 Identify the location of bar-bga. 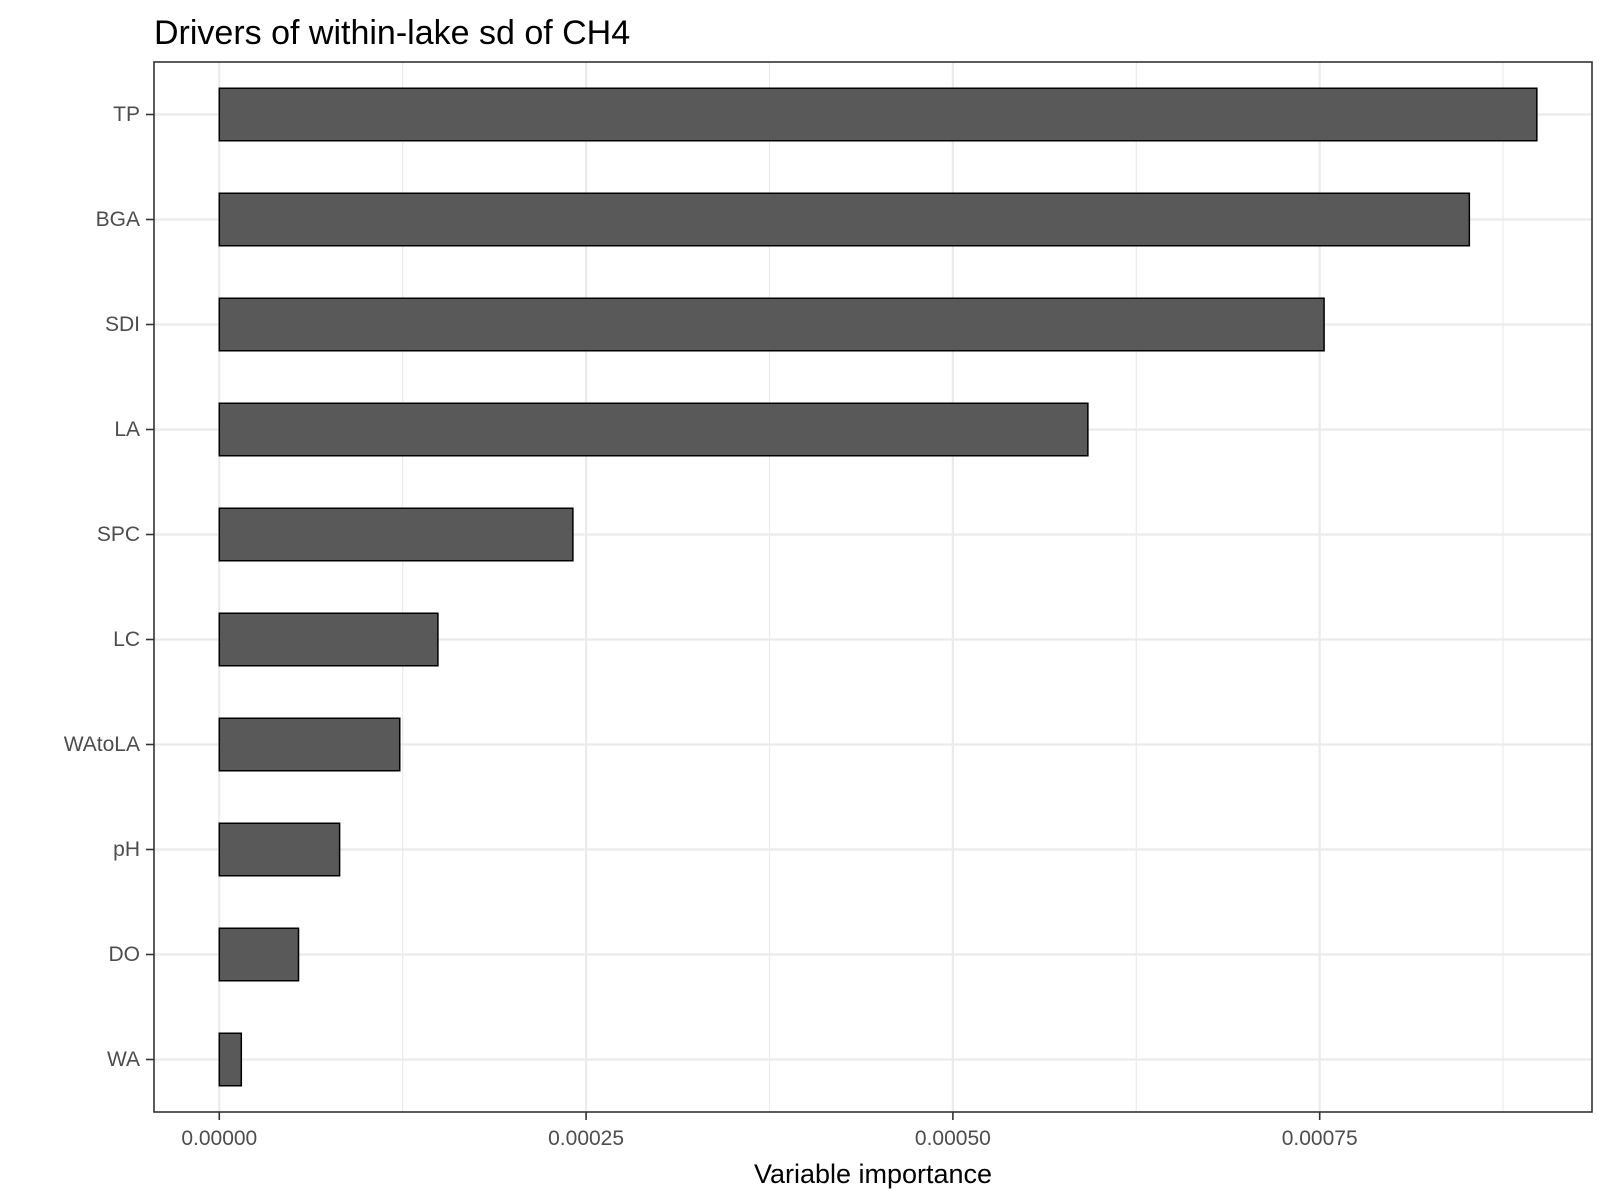
(844, 219).